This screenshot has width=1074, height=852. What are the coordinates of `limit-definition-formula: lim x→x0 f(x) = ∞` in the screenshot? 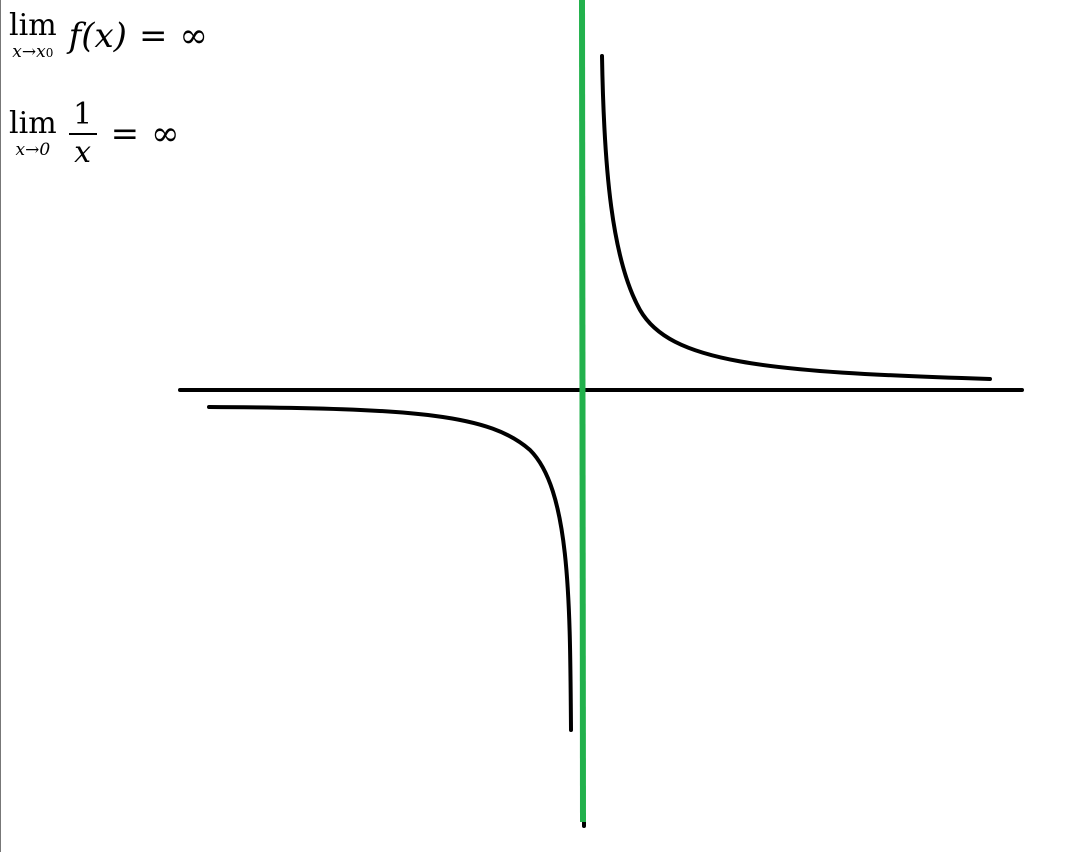 It's located at (108, 36).